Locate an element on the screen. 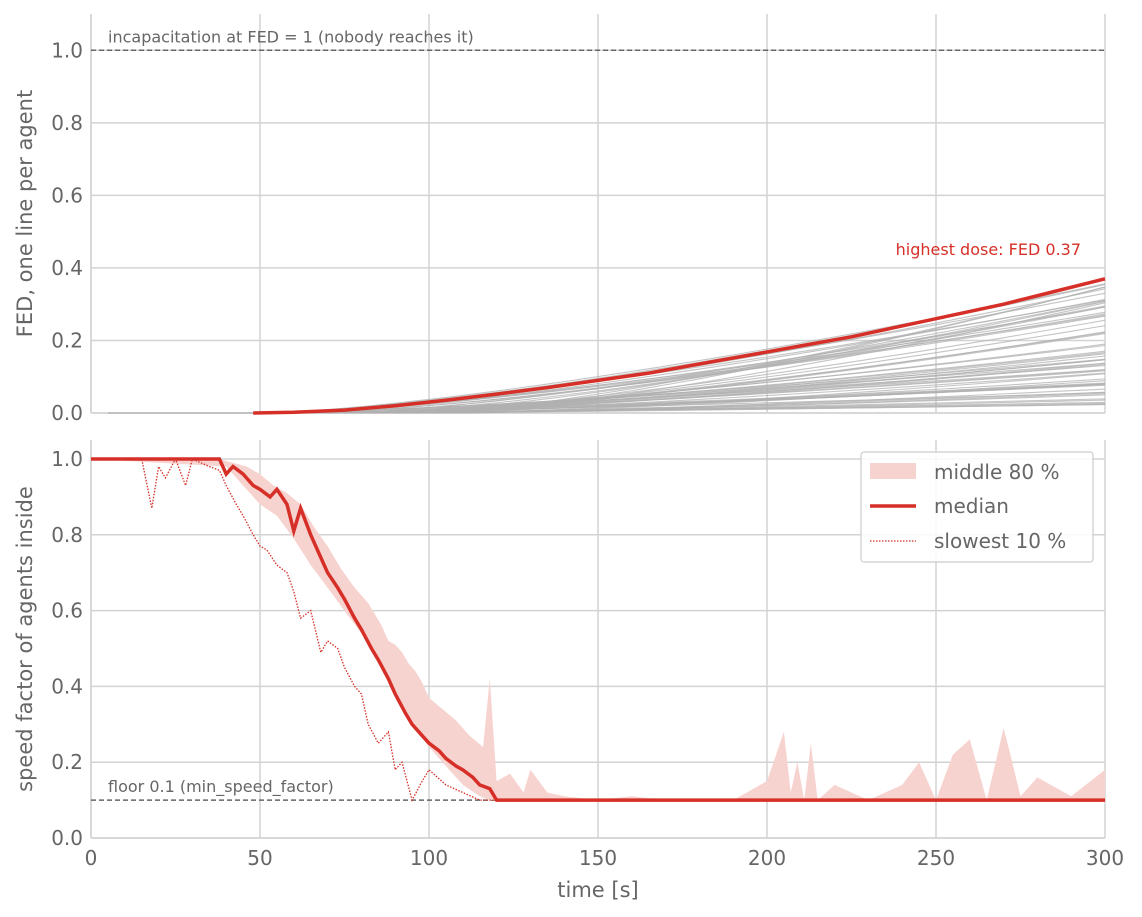  x-tick-label: 300 is located at coordinates (1105, 858).